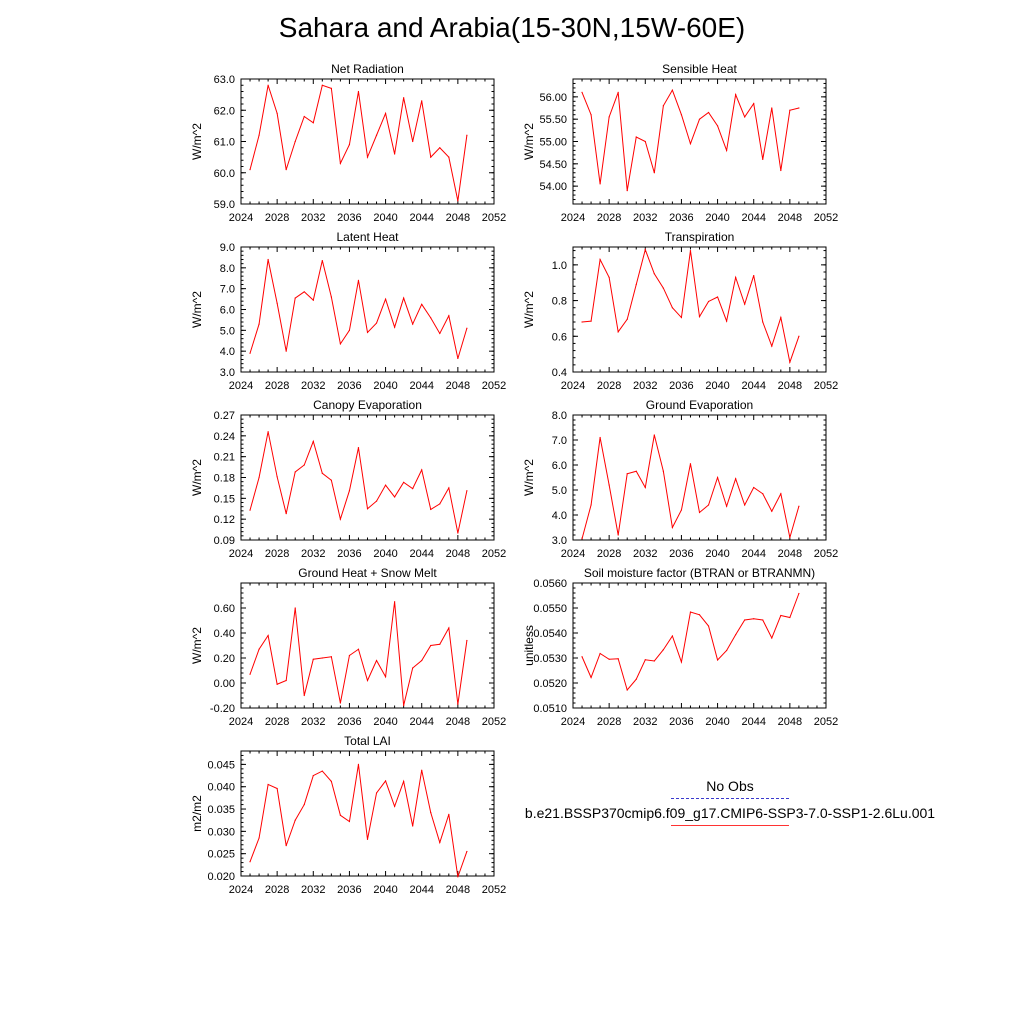 The height and width of the screenshot is (1024, 1024). I want to click on y-tick-label: 4.0, so click(559, 516).